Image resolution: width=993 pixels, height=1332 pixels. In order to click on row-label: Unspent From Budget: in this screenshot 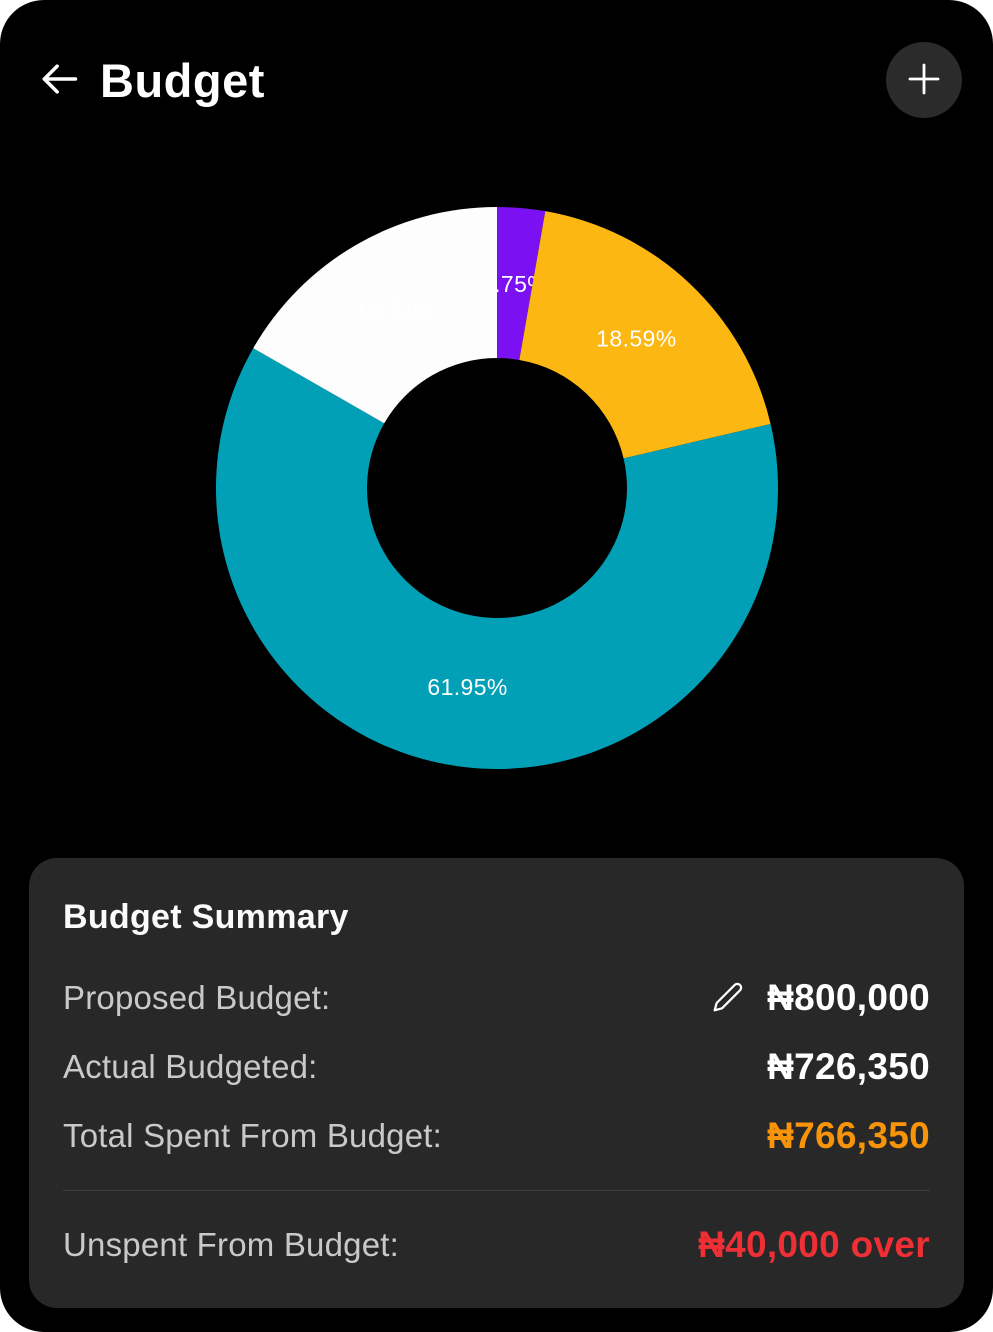, I will do `click(231, 1244)`.